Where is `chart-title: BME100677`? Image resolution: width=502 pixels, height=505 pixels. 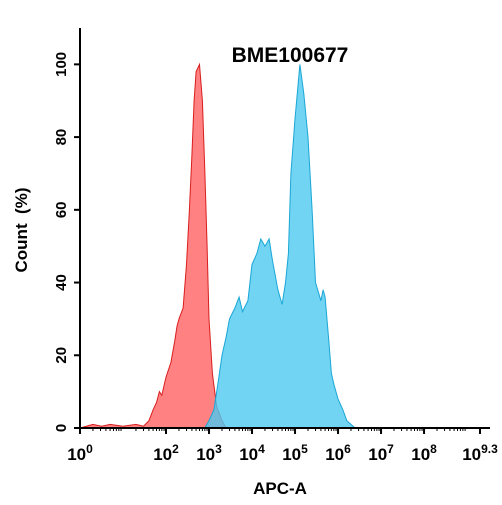 chart-title: BME100677 is located at coordinates (290, 55).